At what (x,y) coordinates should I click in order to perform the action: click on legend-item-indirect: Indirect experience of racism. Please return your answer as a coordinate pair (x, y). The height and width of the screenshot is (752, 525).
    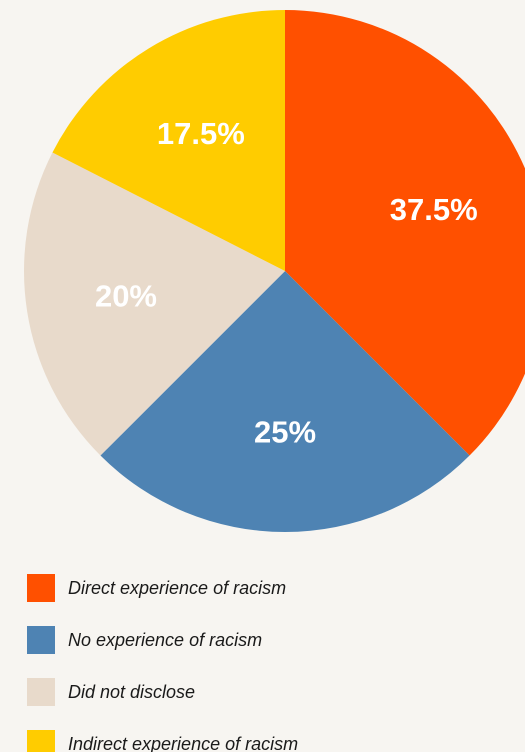
    Looking at the image, I should click on (267, 741).